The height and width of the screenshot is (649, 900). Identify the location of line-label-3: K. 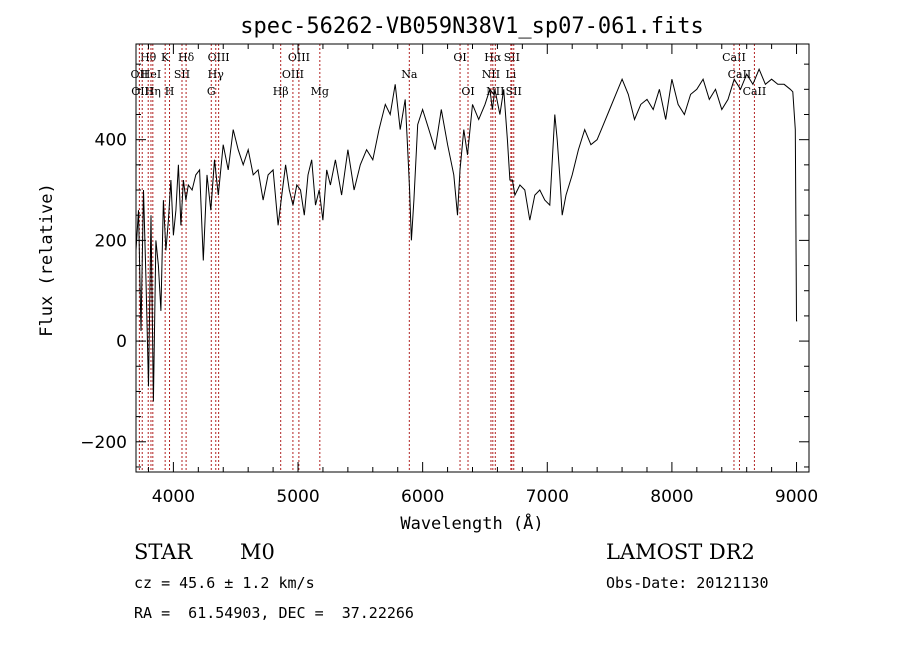
(165, 57).